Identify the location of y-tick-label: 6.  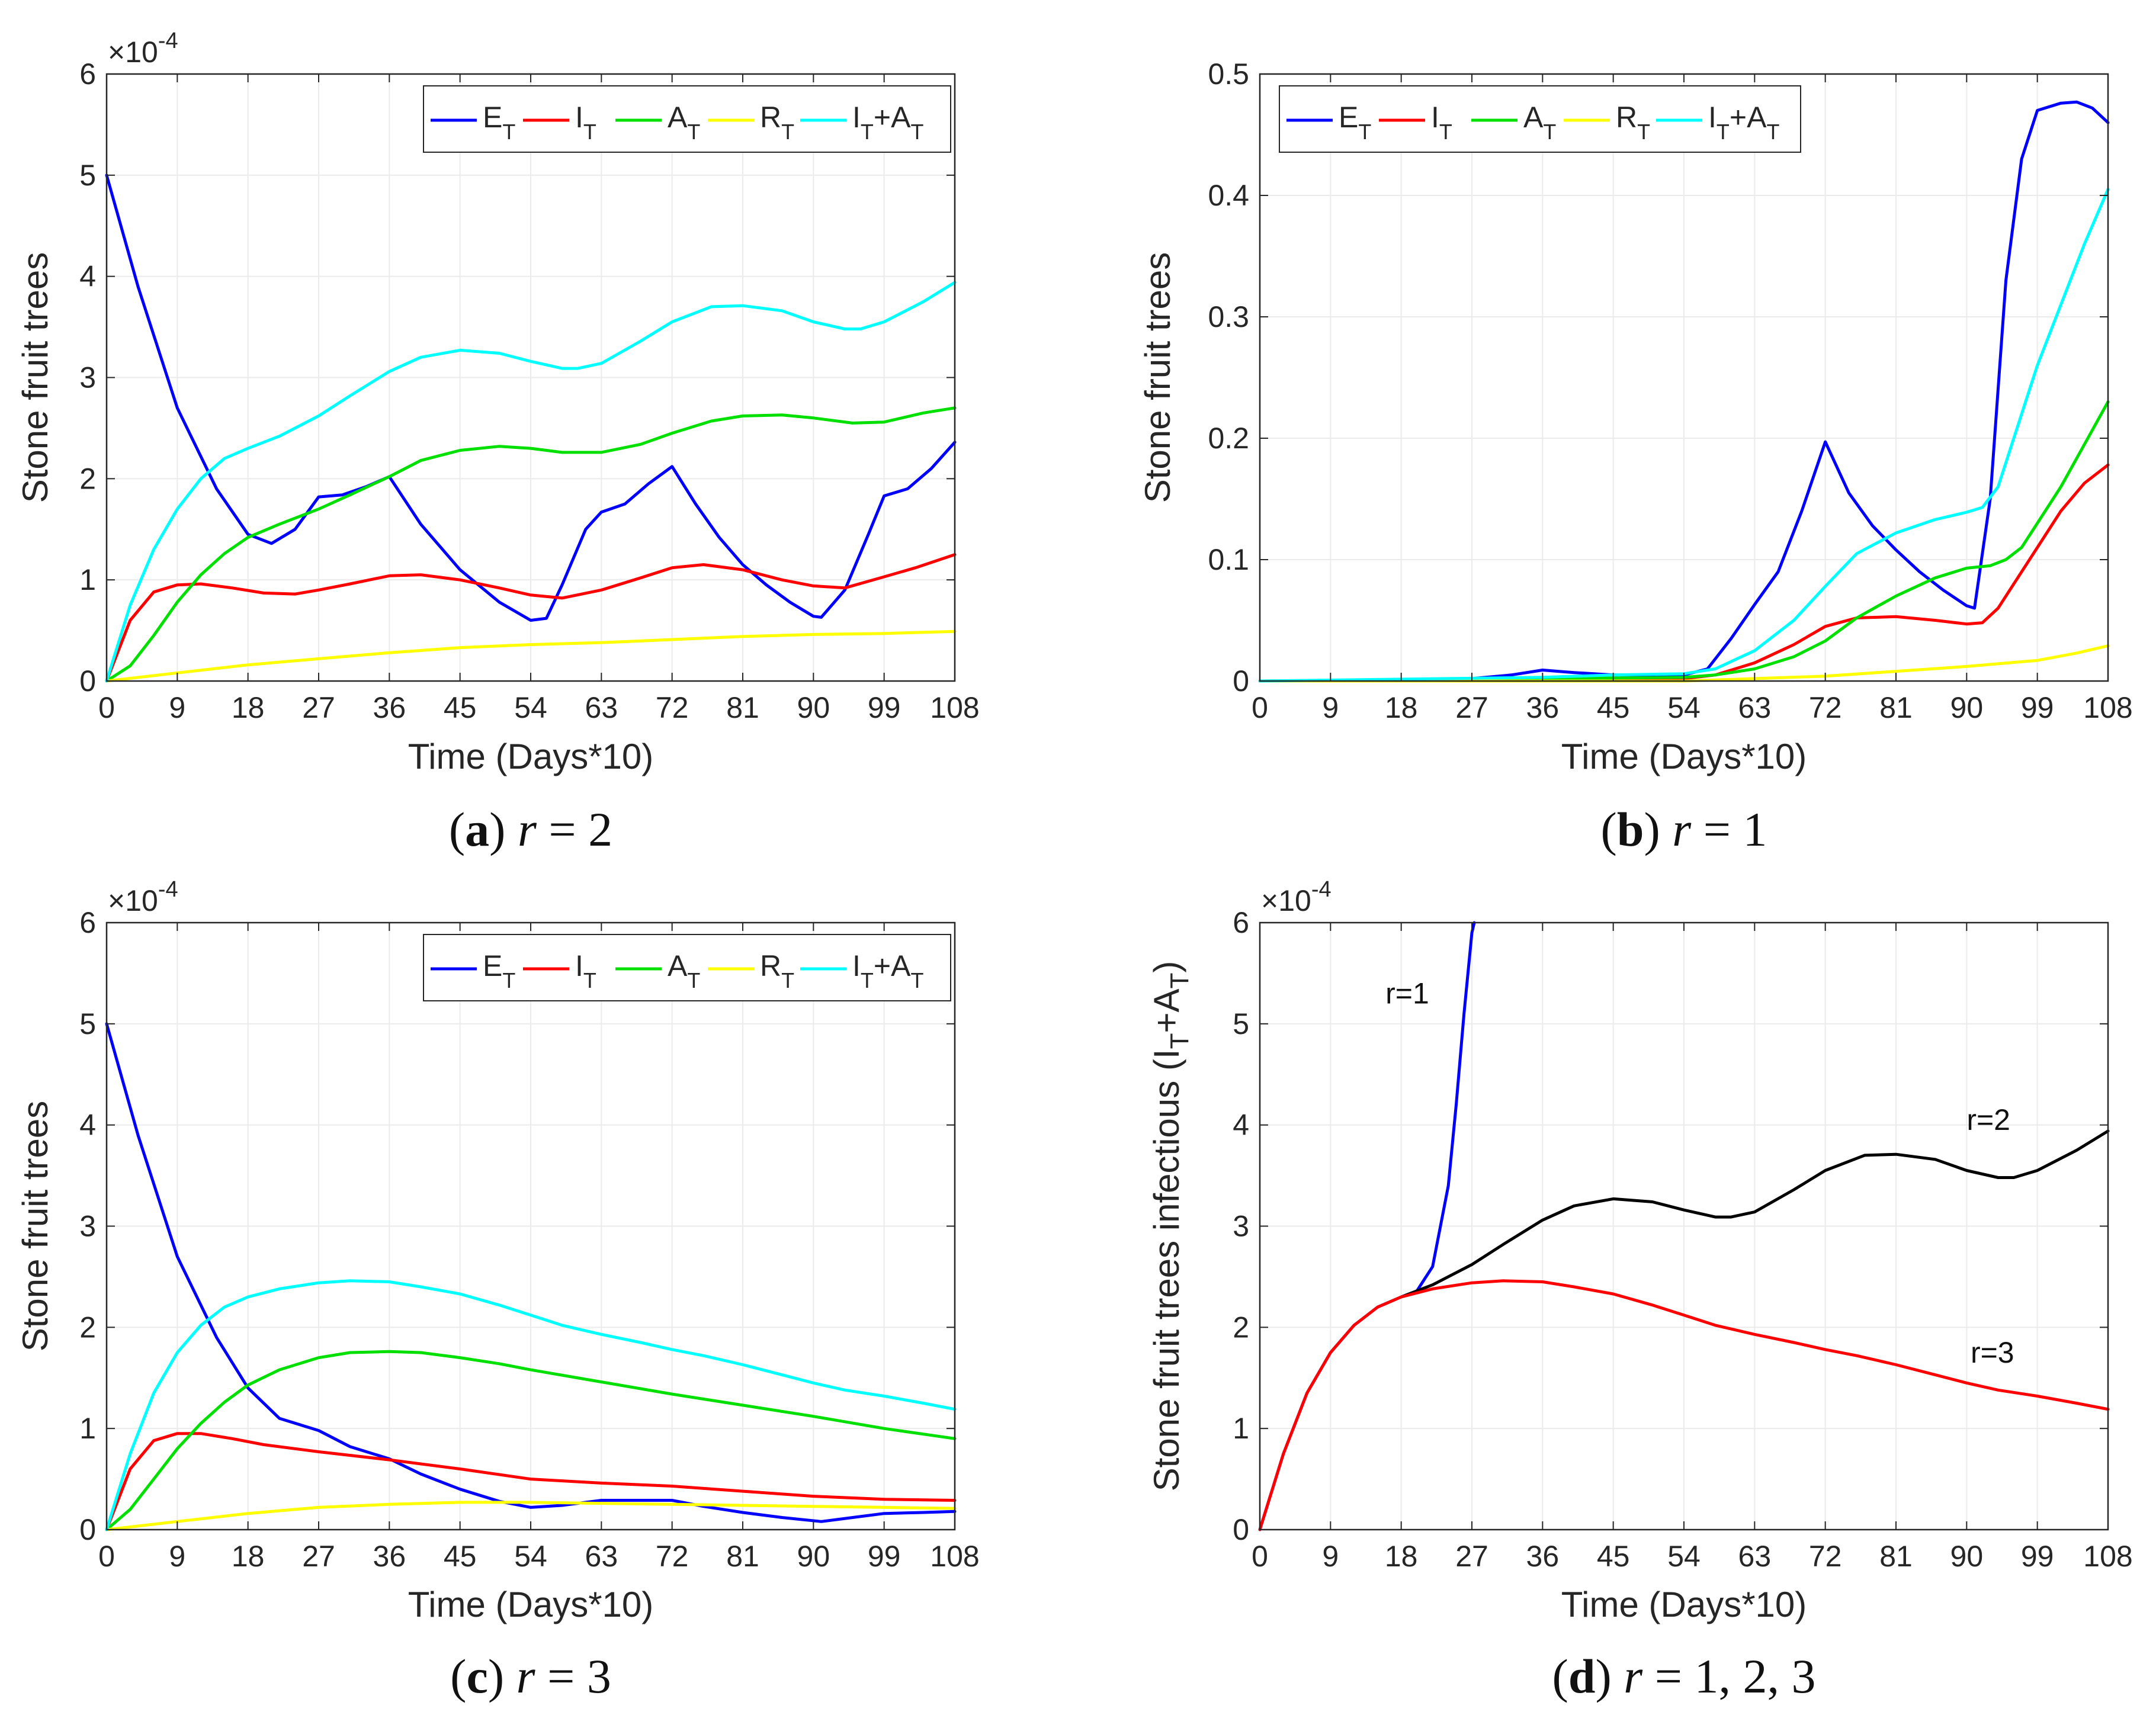
(87, 74).